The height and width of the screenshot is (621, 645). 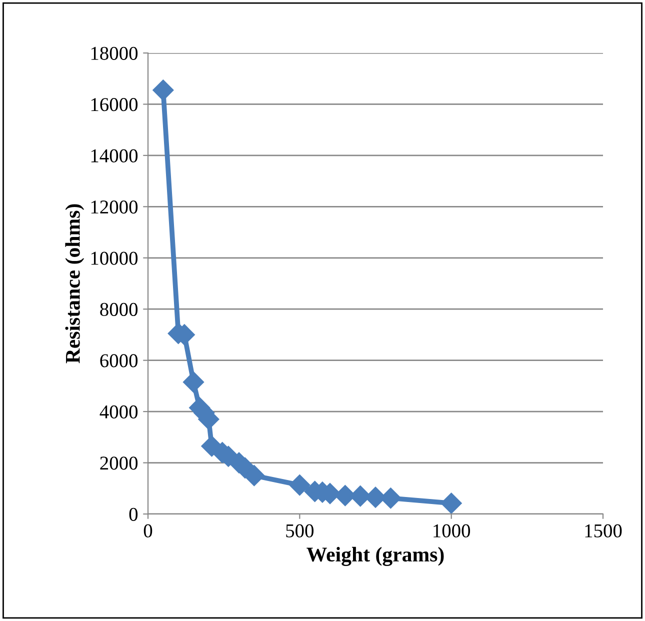 I want to click on y-tick-label: 6000, so click(x=119, y=361).